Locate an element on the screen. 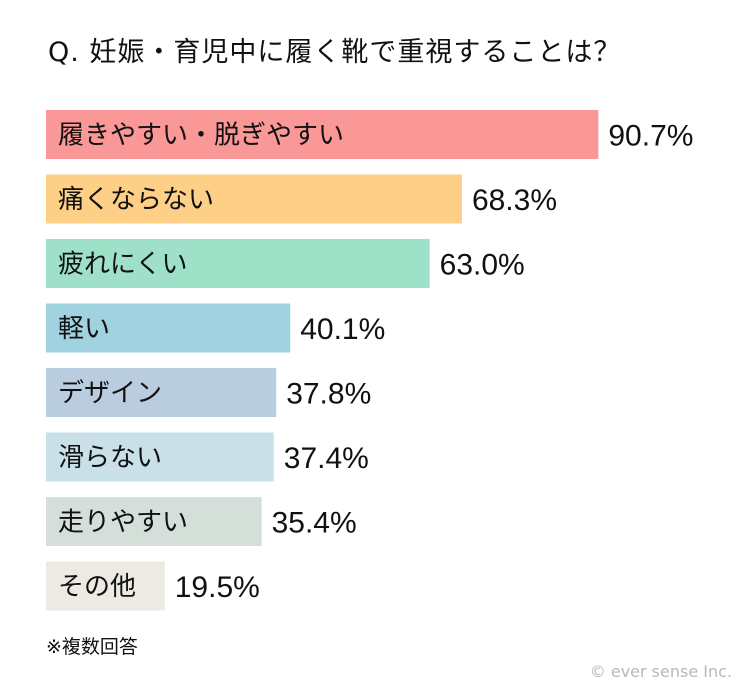 Image resolution: width=750 pixels, height=698 pixels. bar-category-label: デザイン is located at coordinates (110, 394).